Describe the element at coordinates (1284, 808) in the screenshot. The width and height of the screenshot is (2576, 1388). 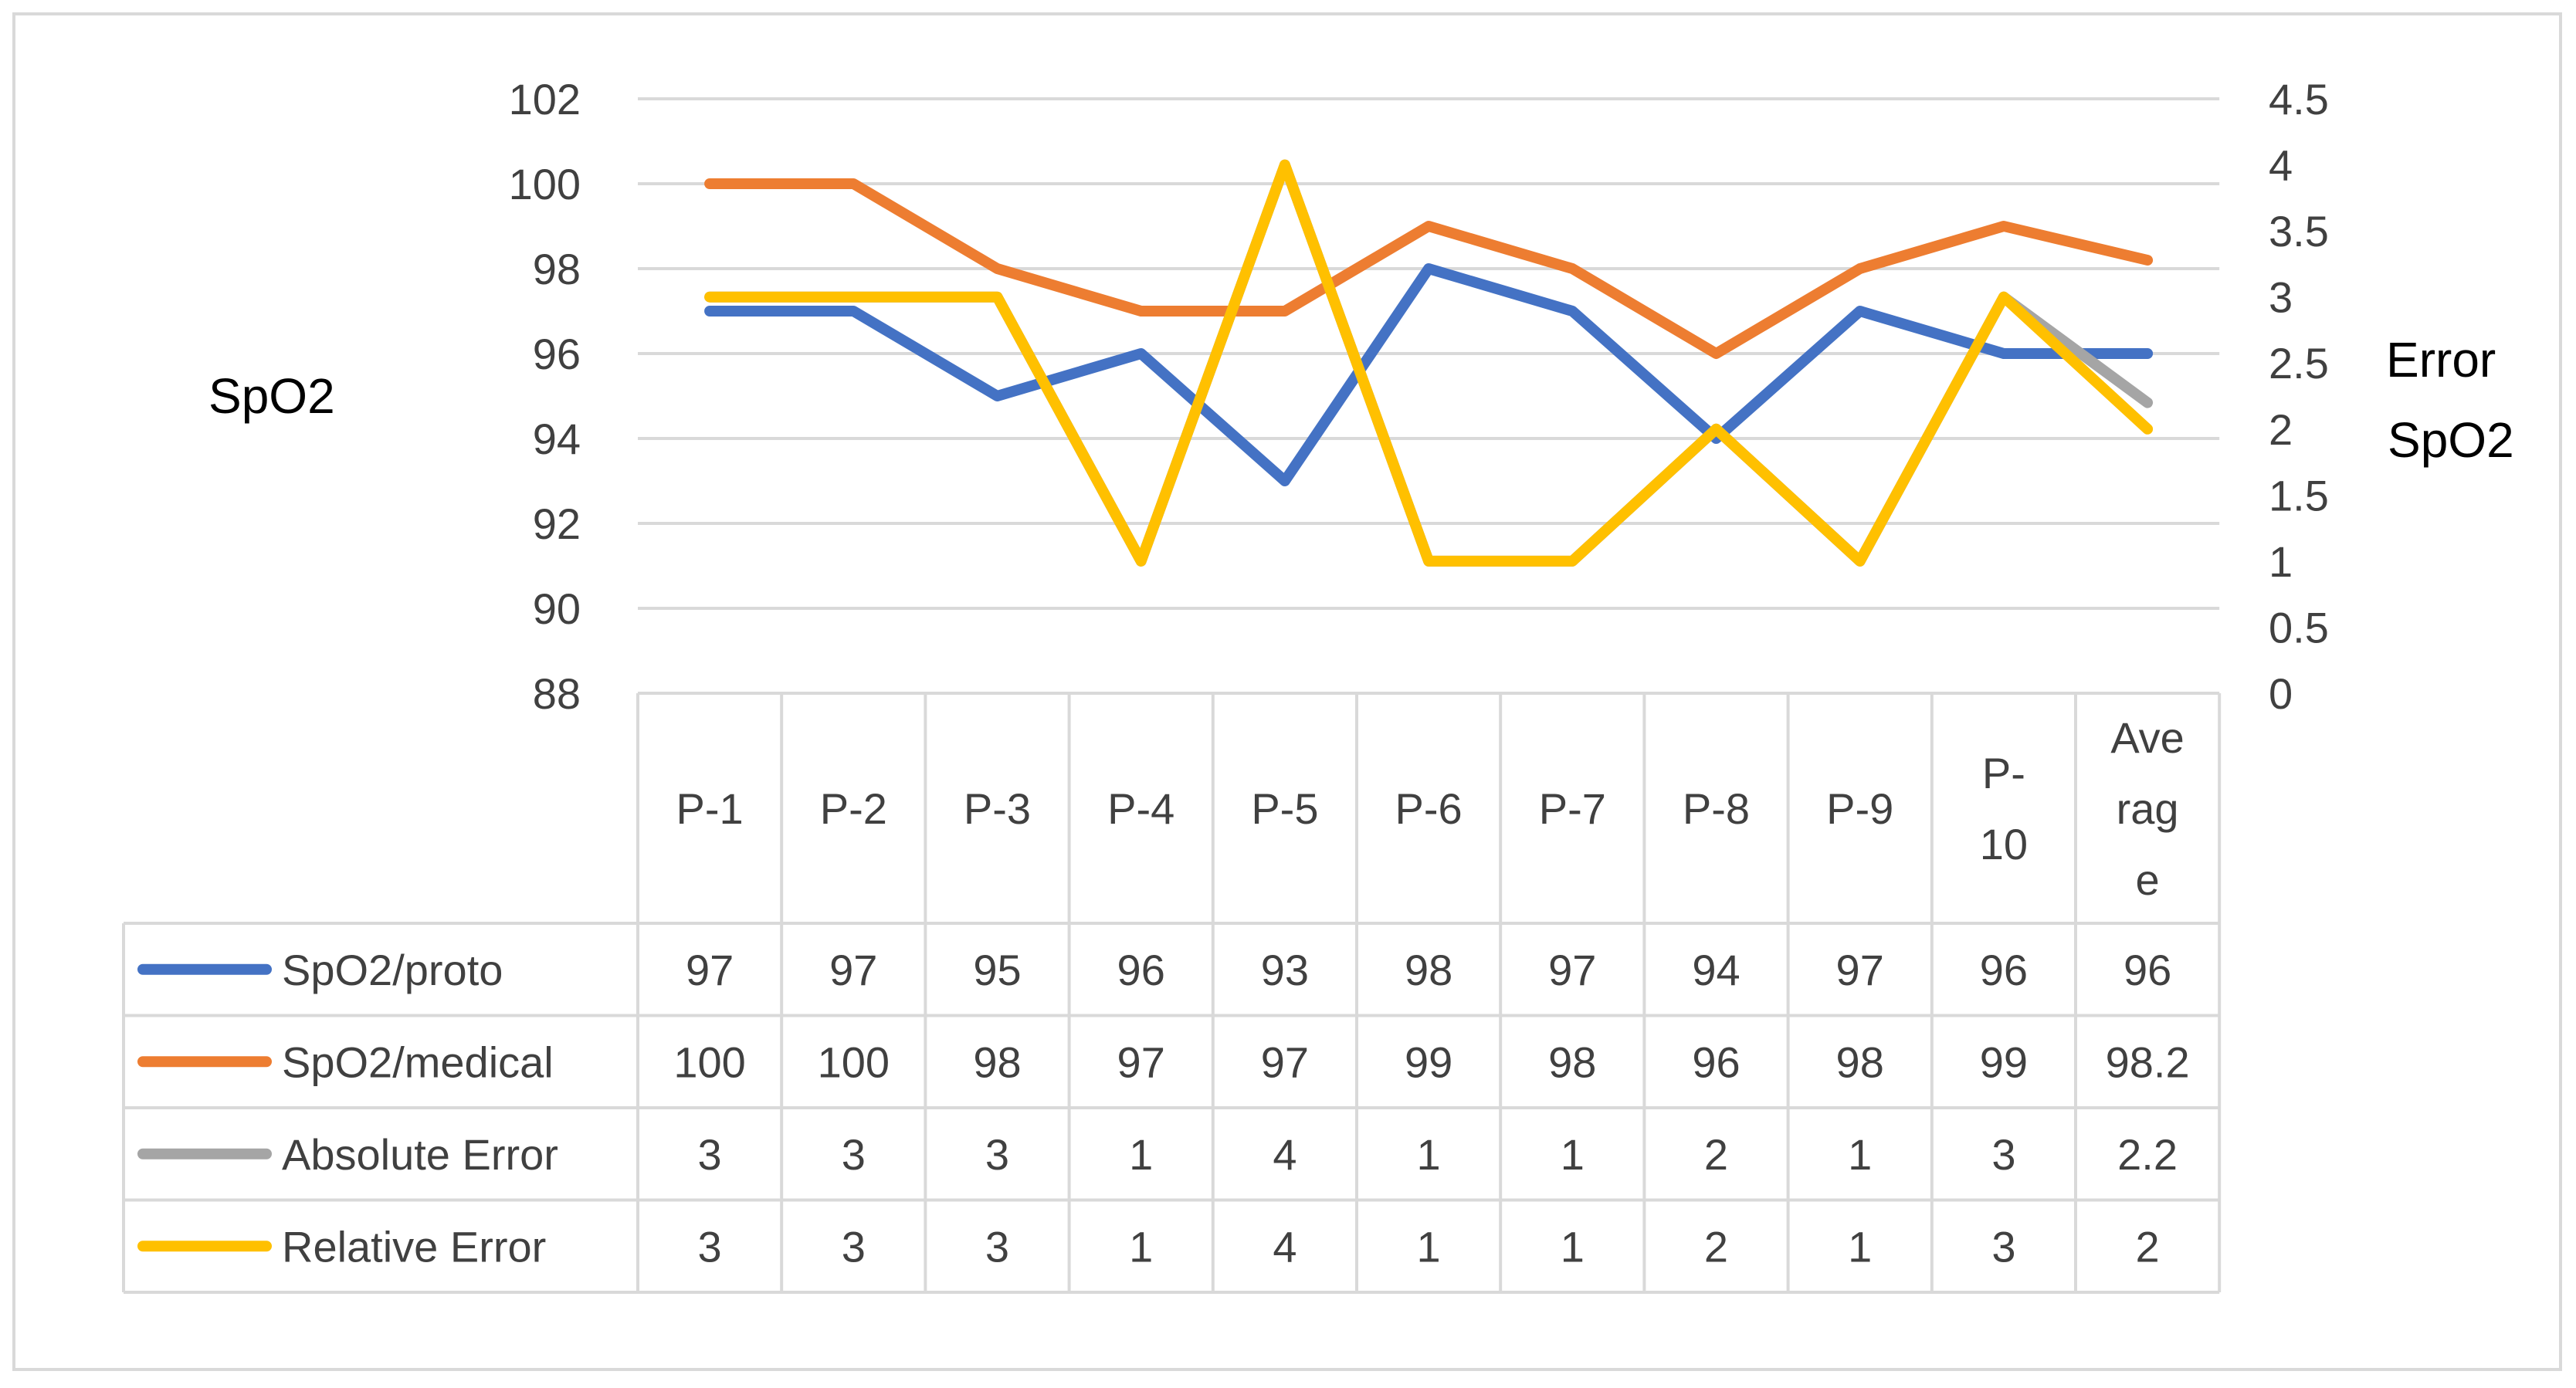
I see `x-tick-label: P-5` at that location.